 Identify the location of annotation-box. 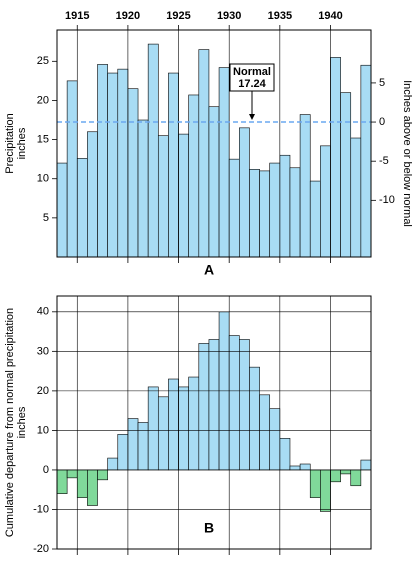
(252, 77).